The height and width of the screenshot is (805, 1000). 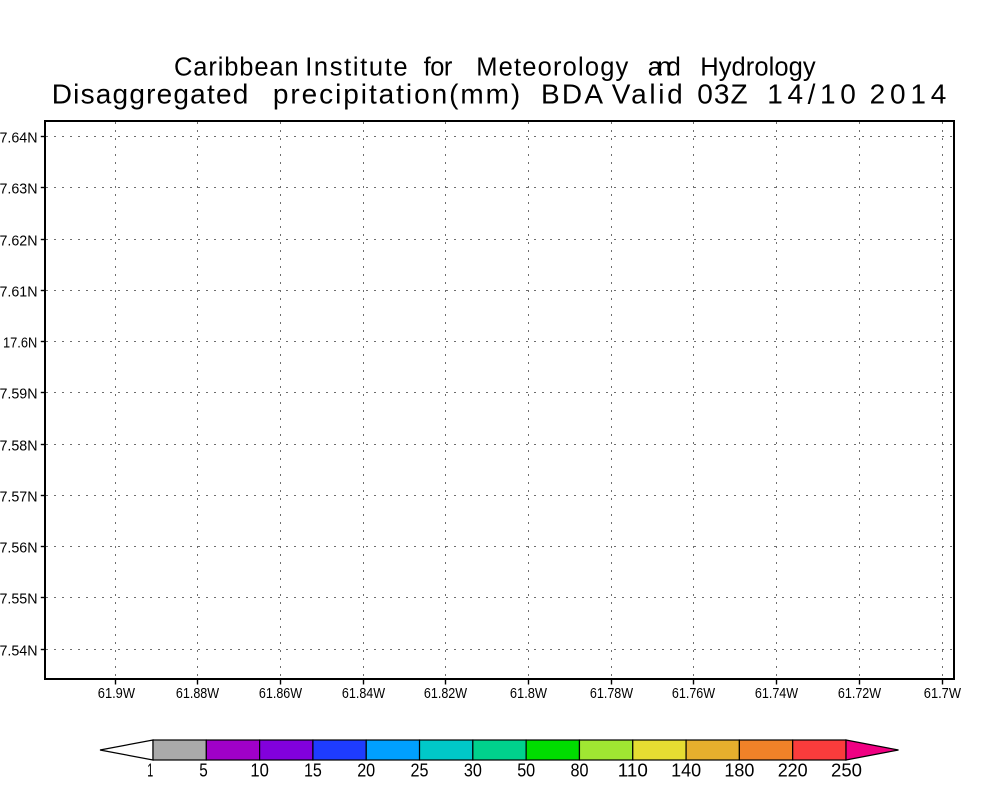 I want to click on svg-text: 61.9W, so click(x=117, y=693).